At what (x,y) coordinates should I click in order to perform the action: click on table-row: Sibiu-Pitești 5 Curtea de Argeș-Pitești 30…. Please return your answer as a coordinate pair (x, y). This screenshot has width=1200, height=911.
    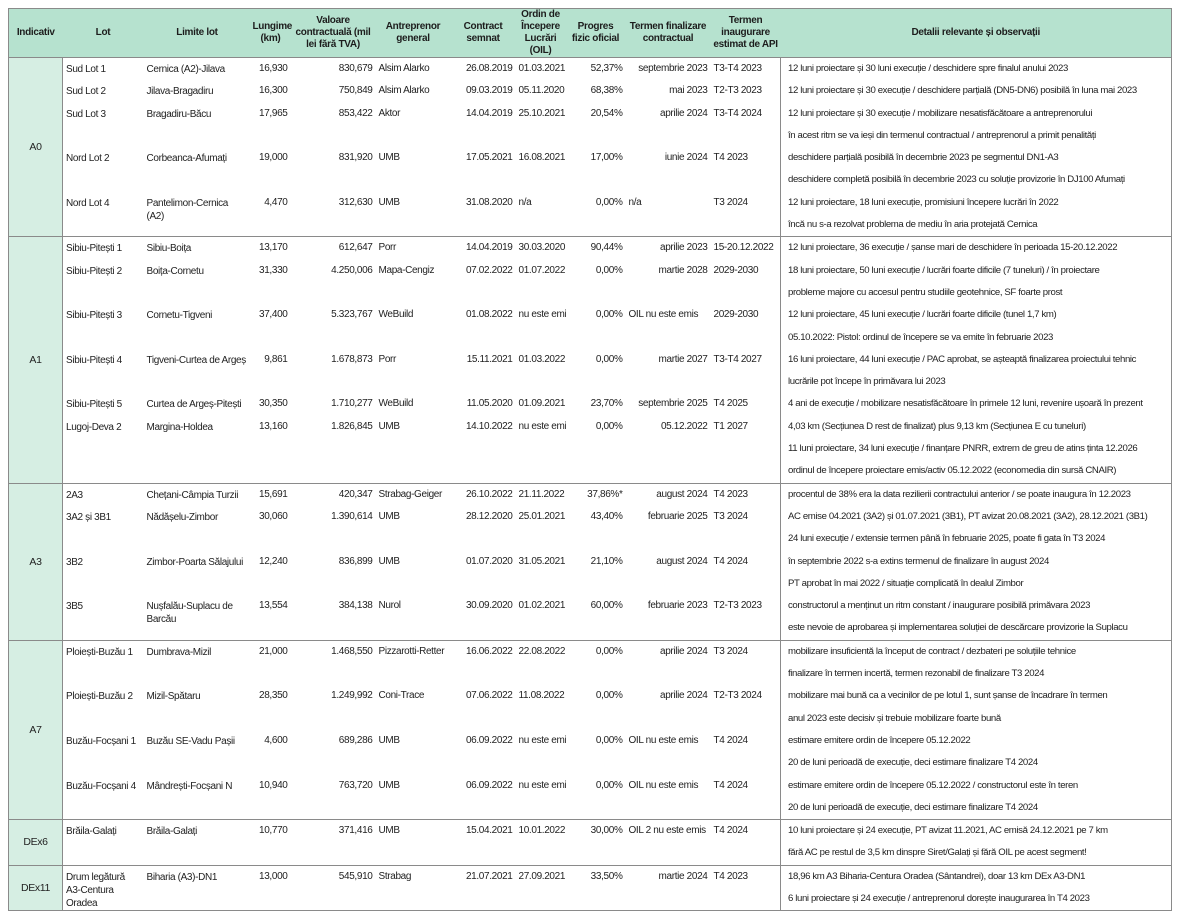
    Looking at the image, I should click on (590, 404).